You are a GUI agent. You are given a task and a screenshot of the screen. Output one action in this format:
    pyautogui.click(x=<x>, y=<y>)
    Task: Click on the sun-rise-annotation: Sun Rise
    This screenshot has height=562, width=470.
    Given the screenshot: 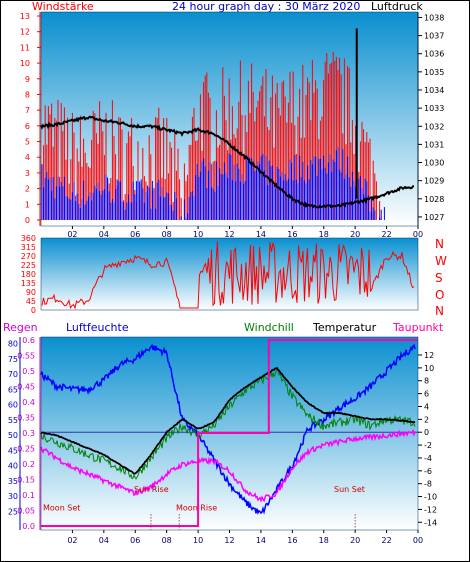 What is the action you would take?
    pyautogui.click(x=151, y=489)
    